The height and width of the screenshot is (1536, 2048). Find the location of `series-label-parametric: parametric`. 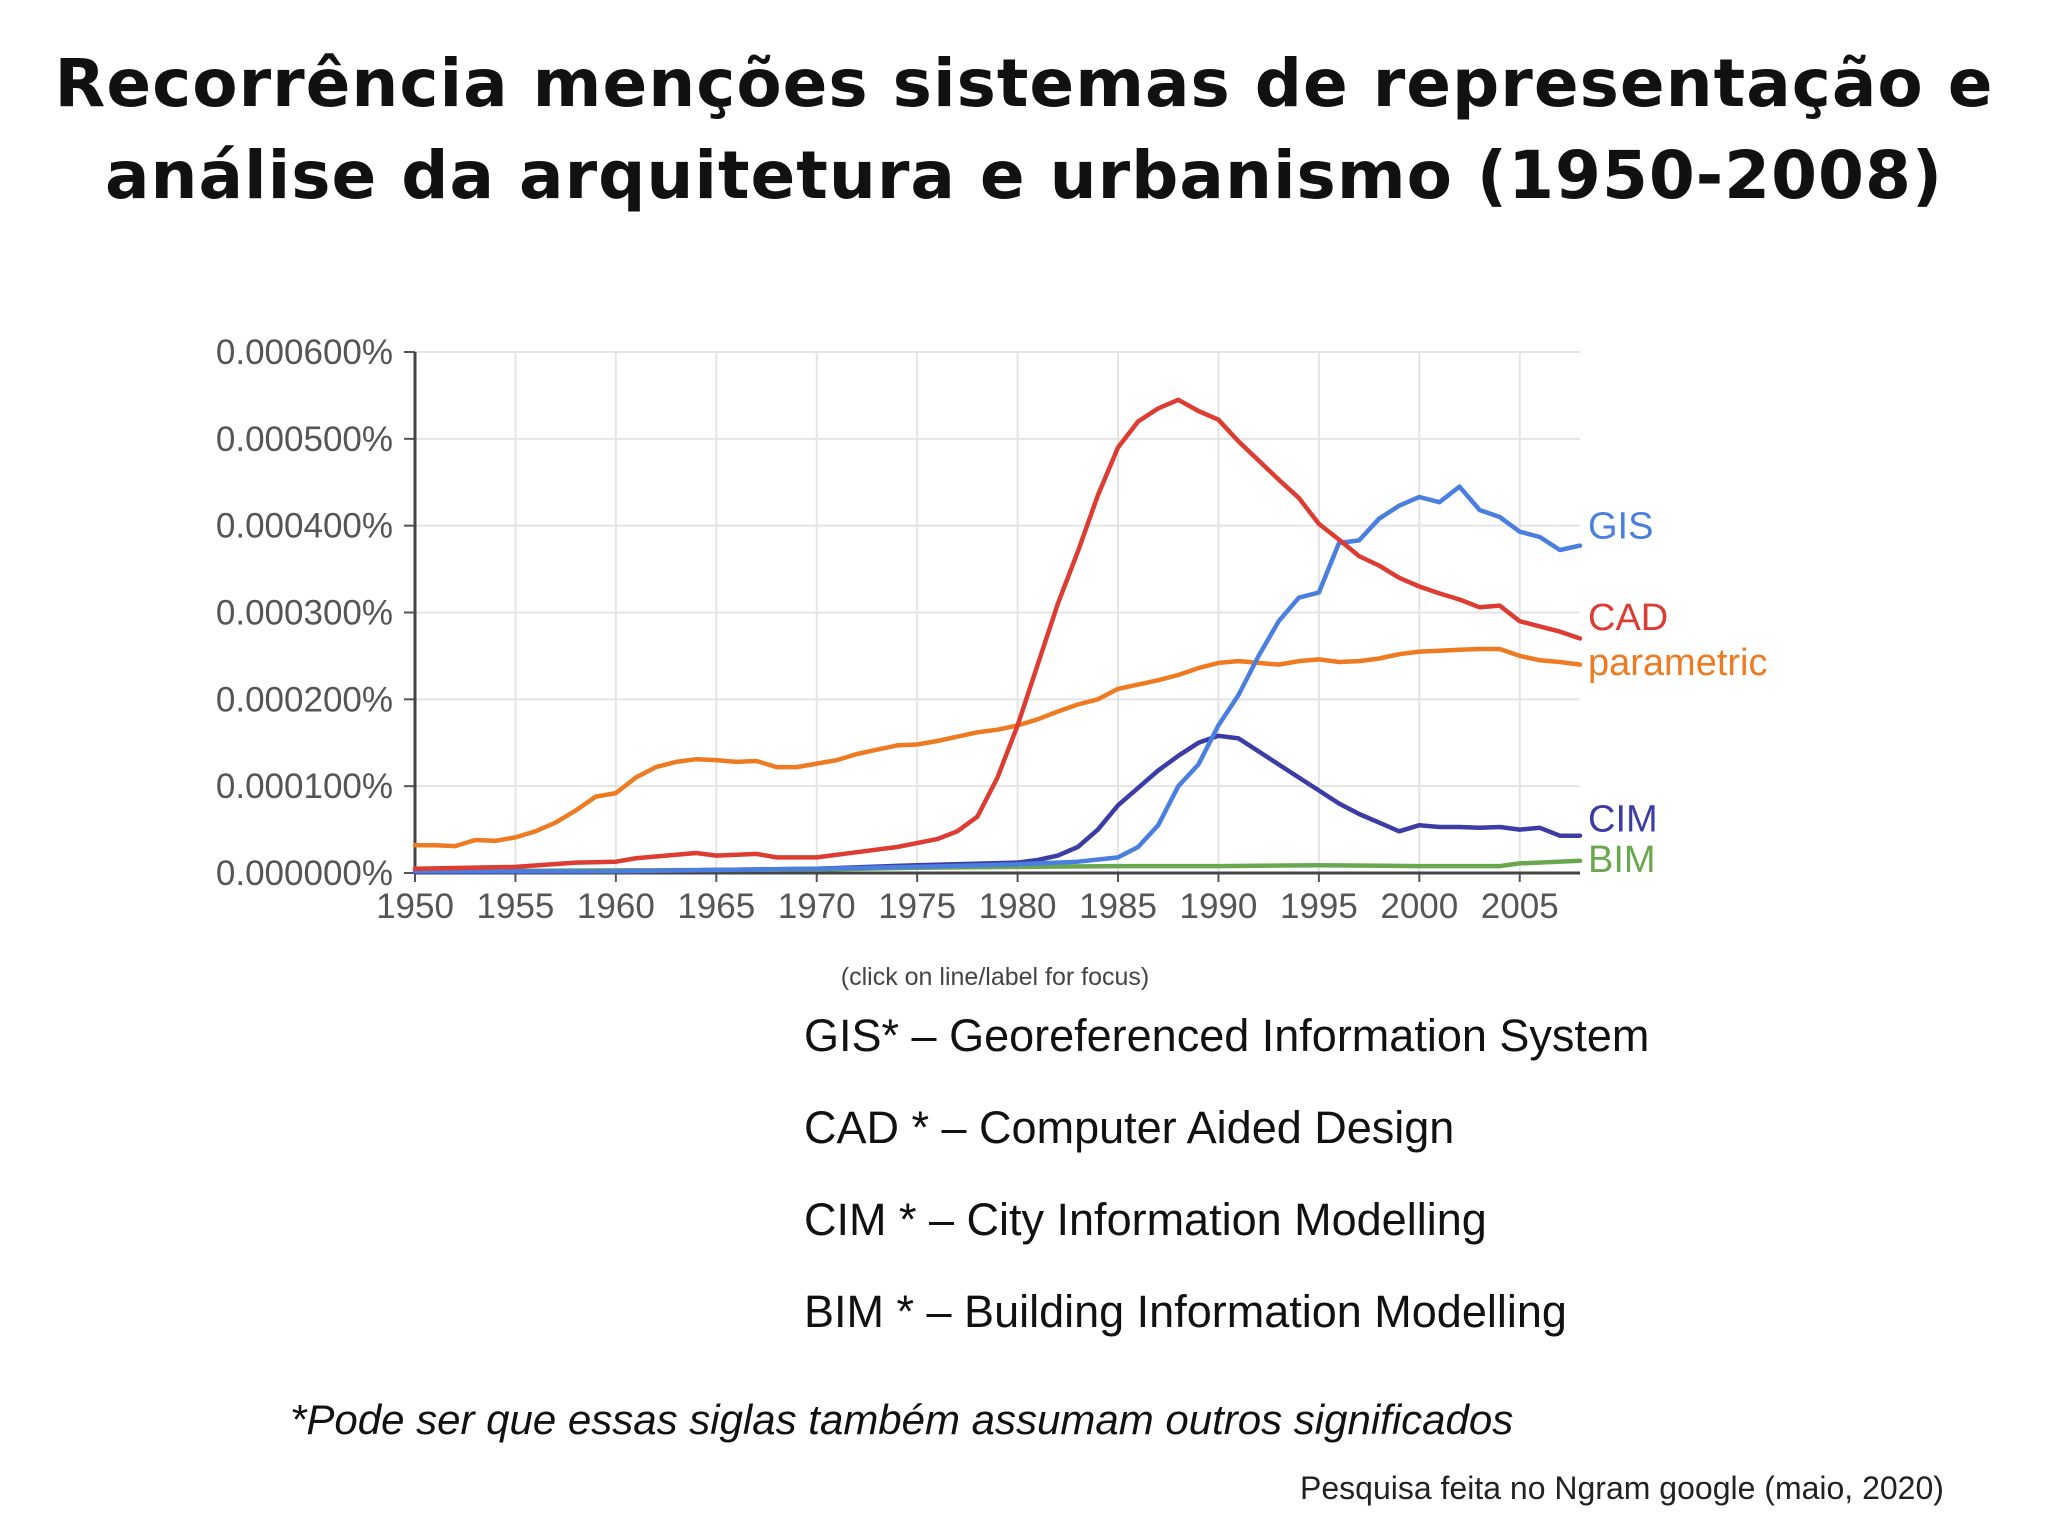

series-label-parametric: parametric is located at coordinates (1678, 663).